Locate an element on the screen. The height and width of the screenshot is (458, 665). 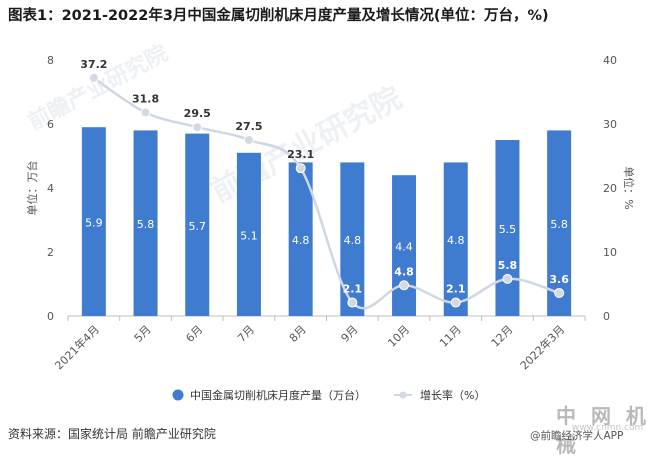
bar-value-label: 5.7 is located at coordinates (198, 226).